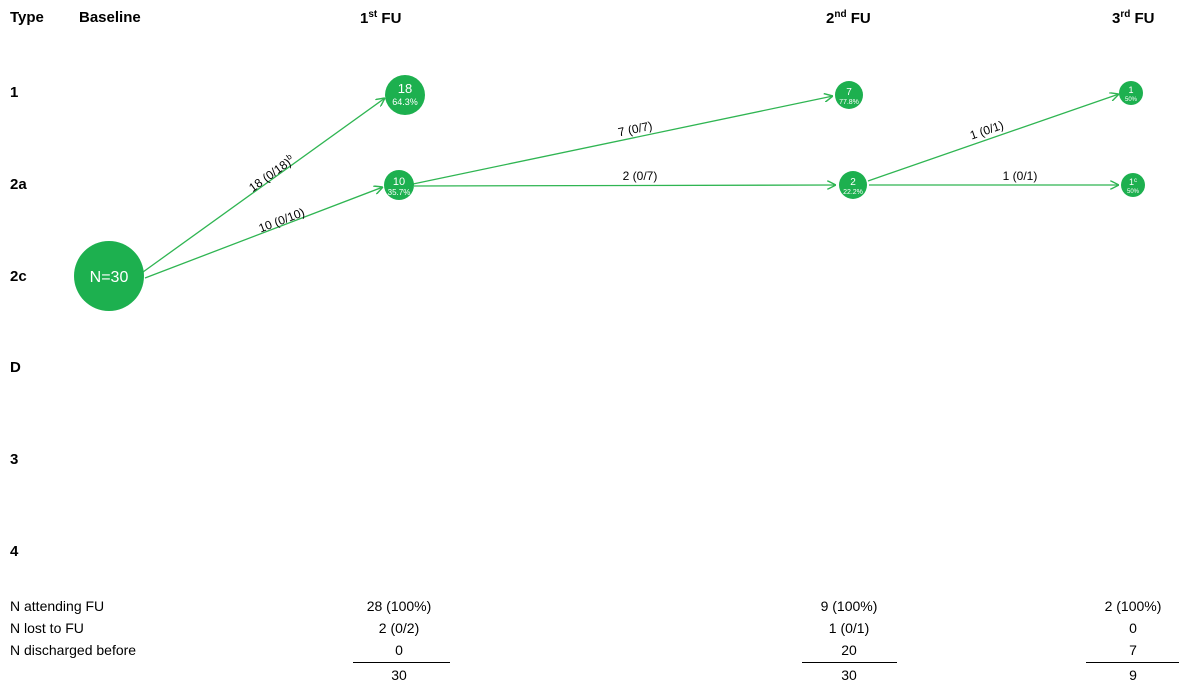 This screenshot has height=688, width=1181. What do you see at coordinates (399, 182) in the screenshot?
I see `svg-text: 10` at bounding box center [399, 182].